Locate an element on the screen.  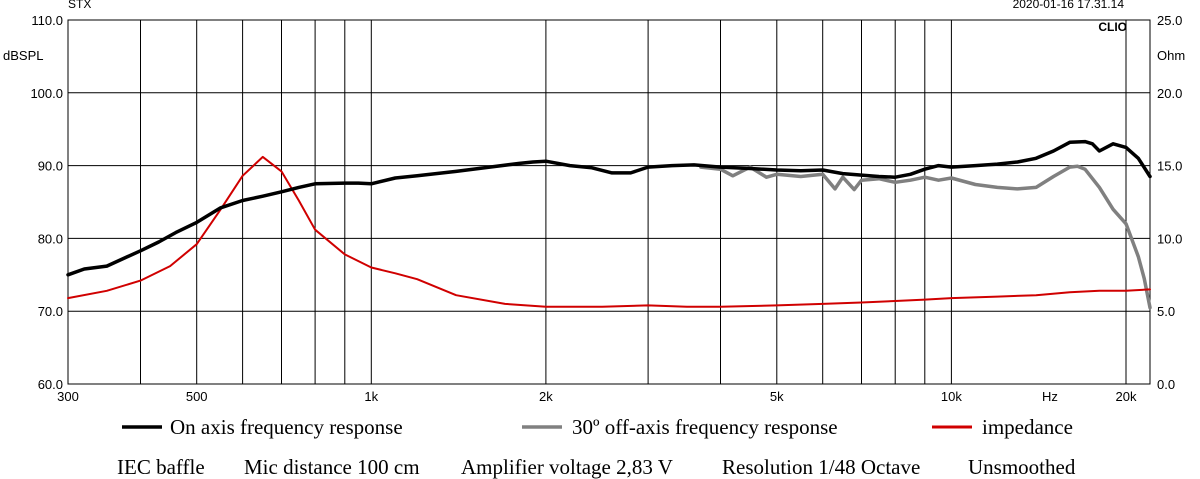
y-tick-right-10.0: 10.0 is located at coordinates (1169, 238).